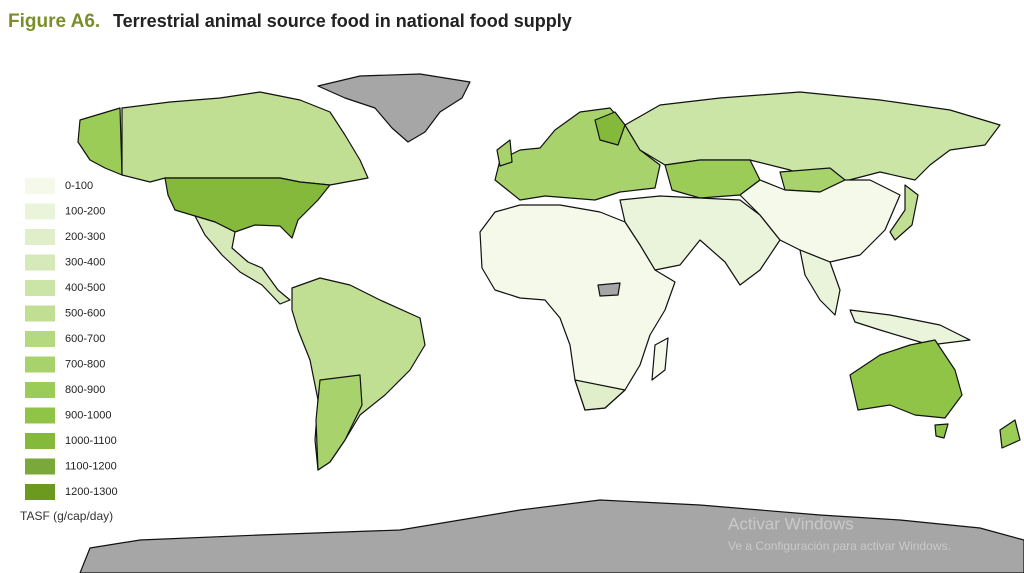 The height and width of the screenshot is (573, 1024). I want to click on legend-label: 800-900, so click(85, 390).